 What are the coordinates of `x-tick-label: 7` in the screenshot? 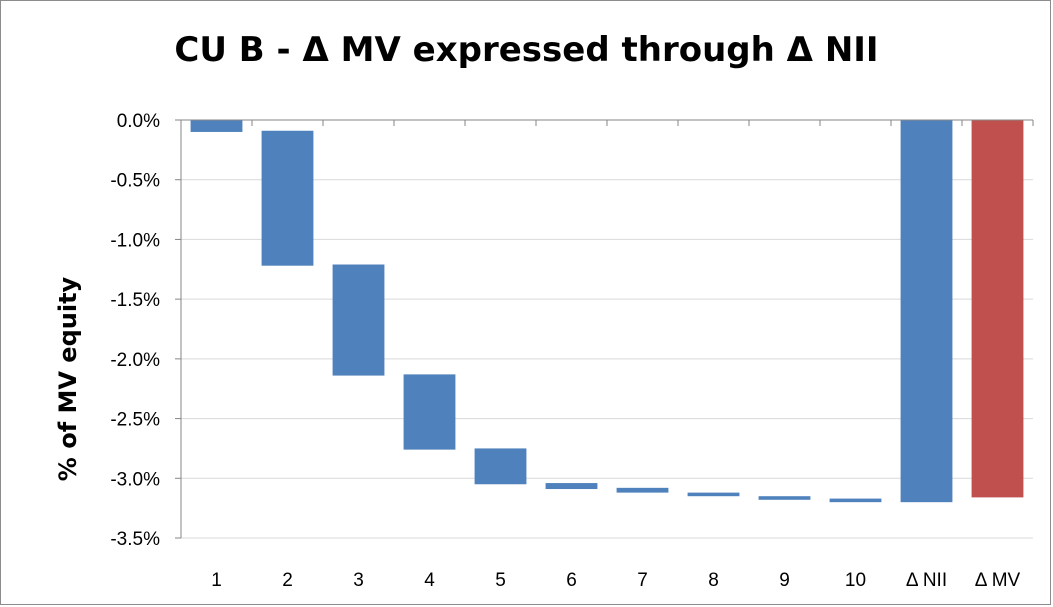 It's located at (642, 580).